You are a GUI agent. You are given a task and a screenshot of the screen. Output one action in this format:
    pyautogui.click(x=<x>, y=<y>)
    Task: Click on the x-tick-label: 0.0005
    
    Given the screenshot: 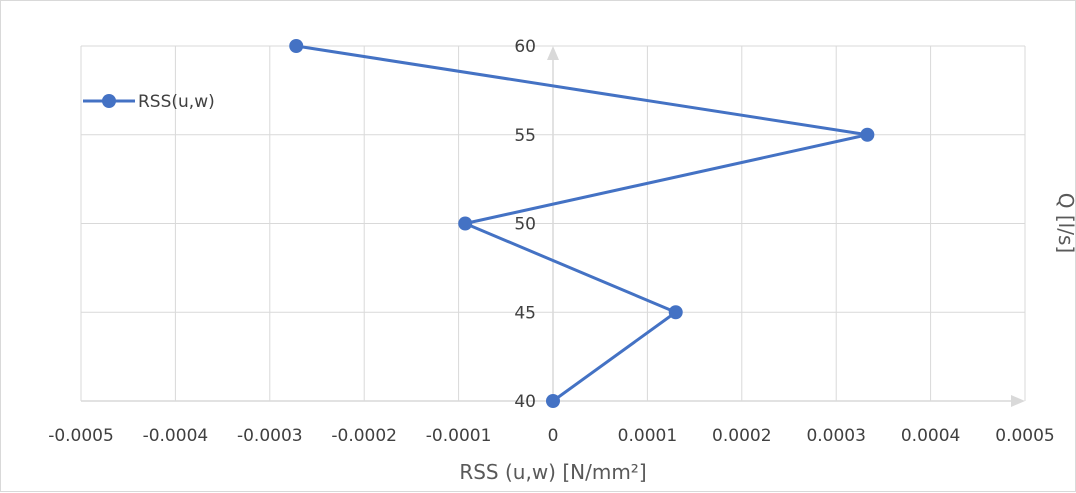 What is the action you would take?
    pyautogui.click(x=1024, y=436)
    